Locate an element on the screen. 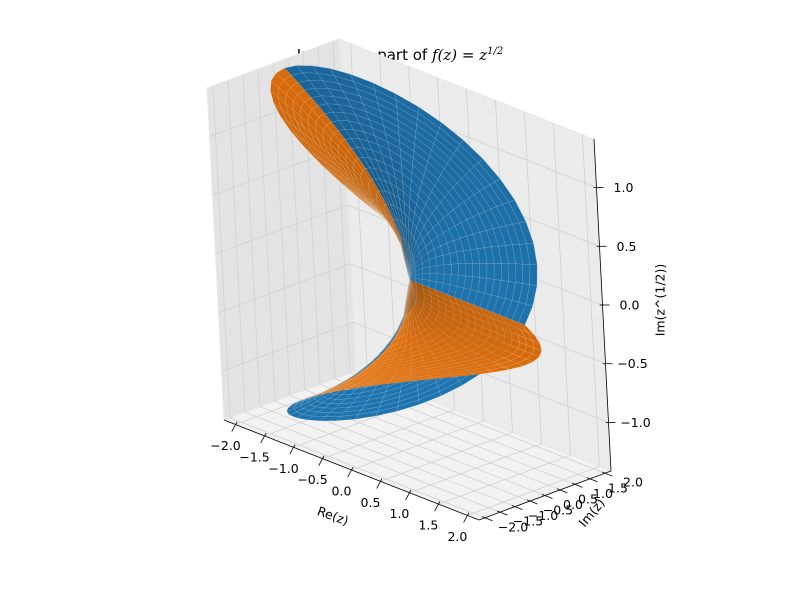 The image size is (800, 600). z-tick-label: −1.0 is located at coordinates (635, 422).